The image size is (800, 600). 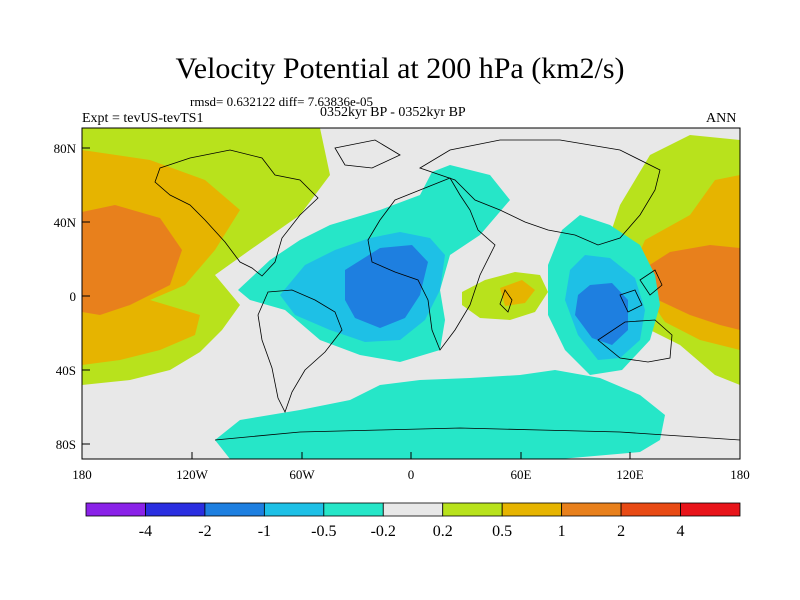 What do you see at coordinates (502, 531) in the screenshot?
I see `colorbar-label: 0.5` at bounding box center [502, 531].